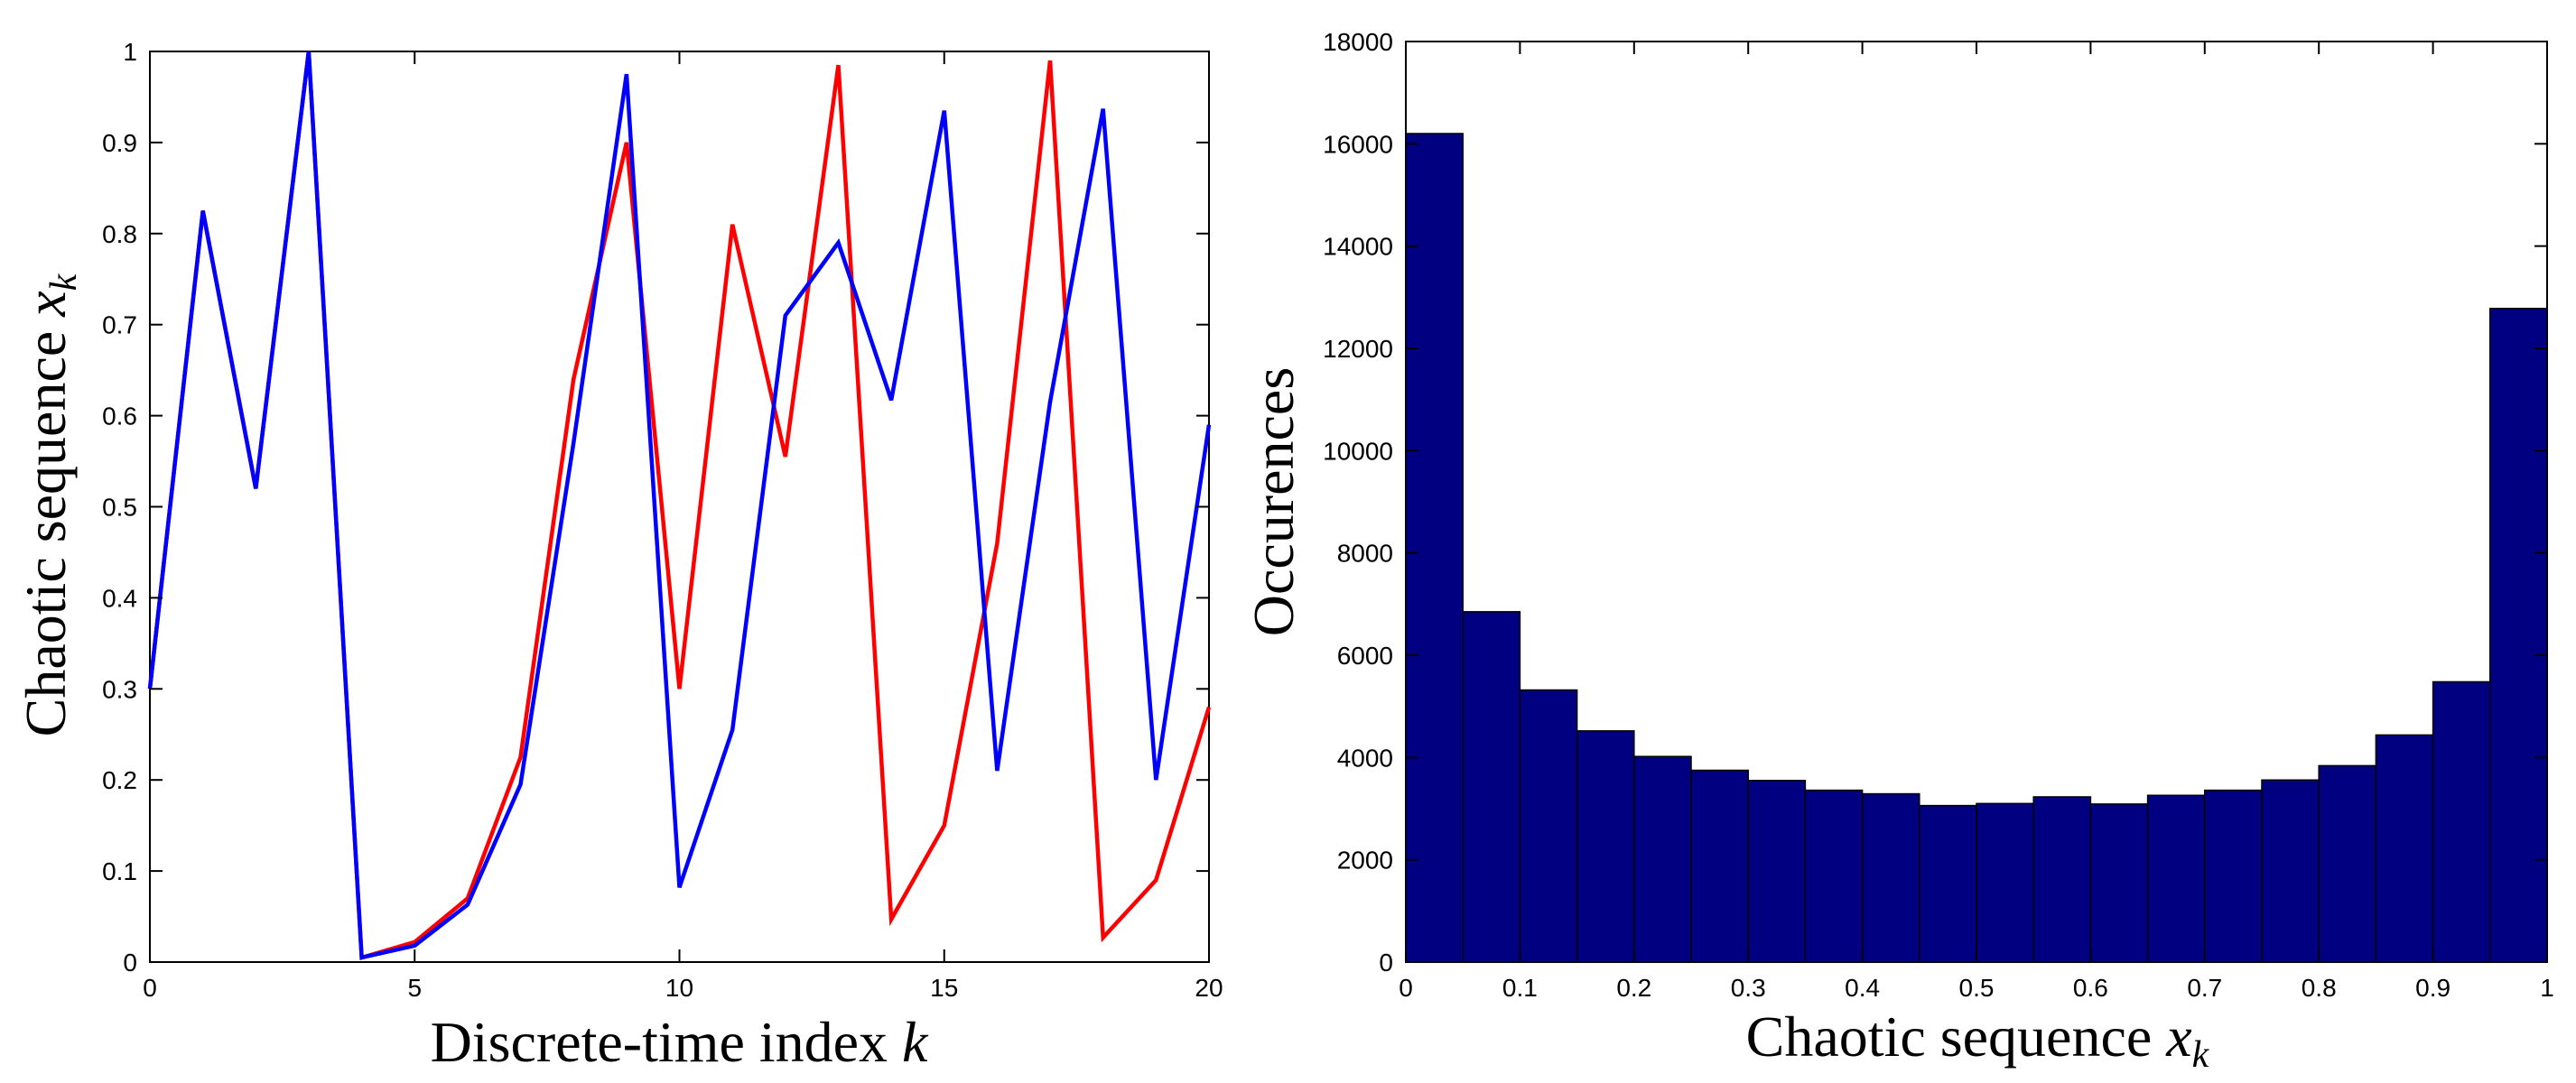  Describe the element at coordinates (119, 780) in the screenshot. I see `line-y-tick-label: 0.2` at that location.